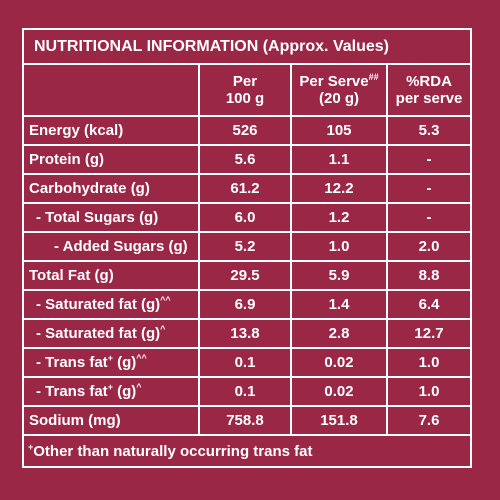 The height and width of the screenshot is (500, 500). I want to click on nutrient-label: - Saturated fat (g)^^, so click(111, 304).